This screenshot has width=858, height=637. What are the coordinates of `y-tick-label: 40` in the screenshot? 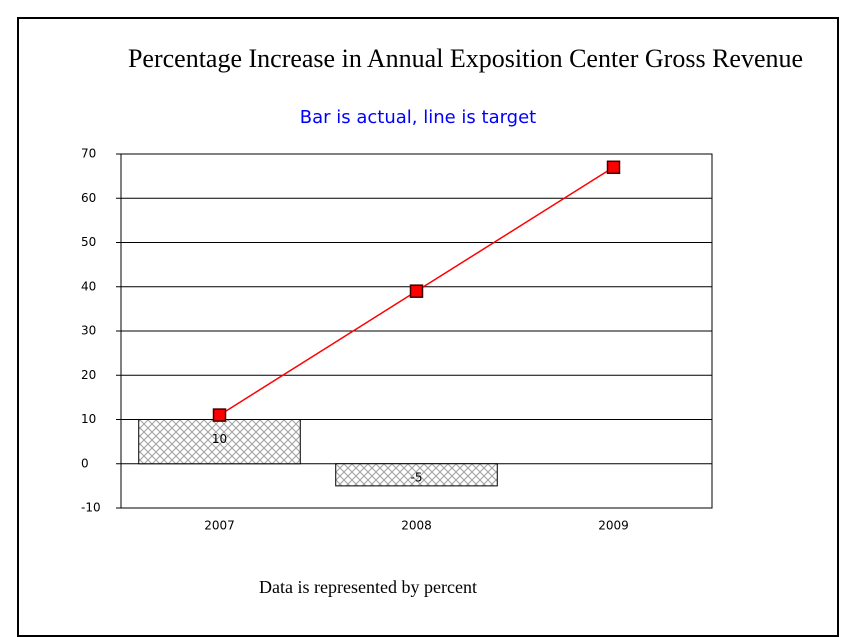 It's located at (88, 286).